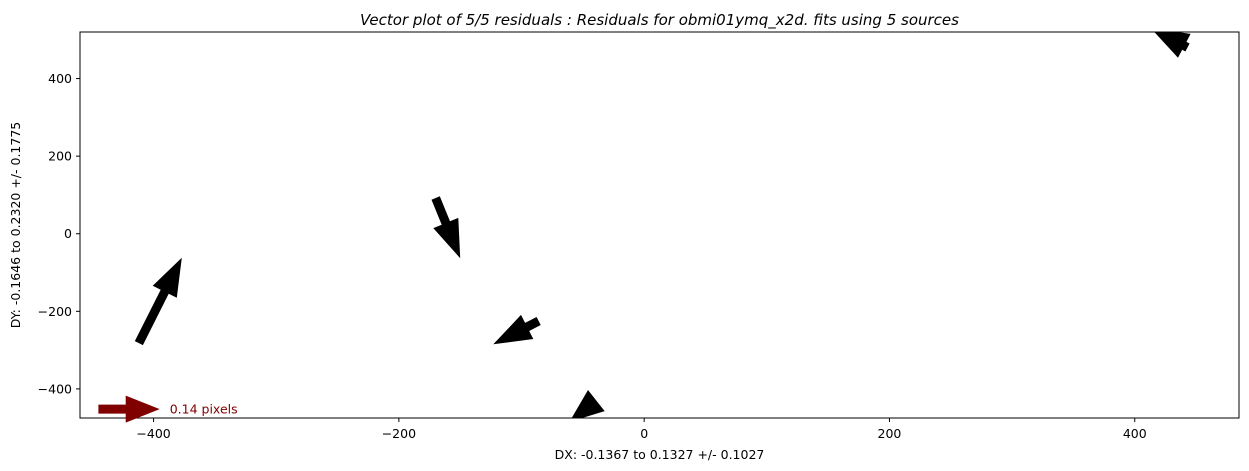  Describe the element at coordinates (1135, 433) in the screenshot. I see `x-tick-label: 400` at that location.